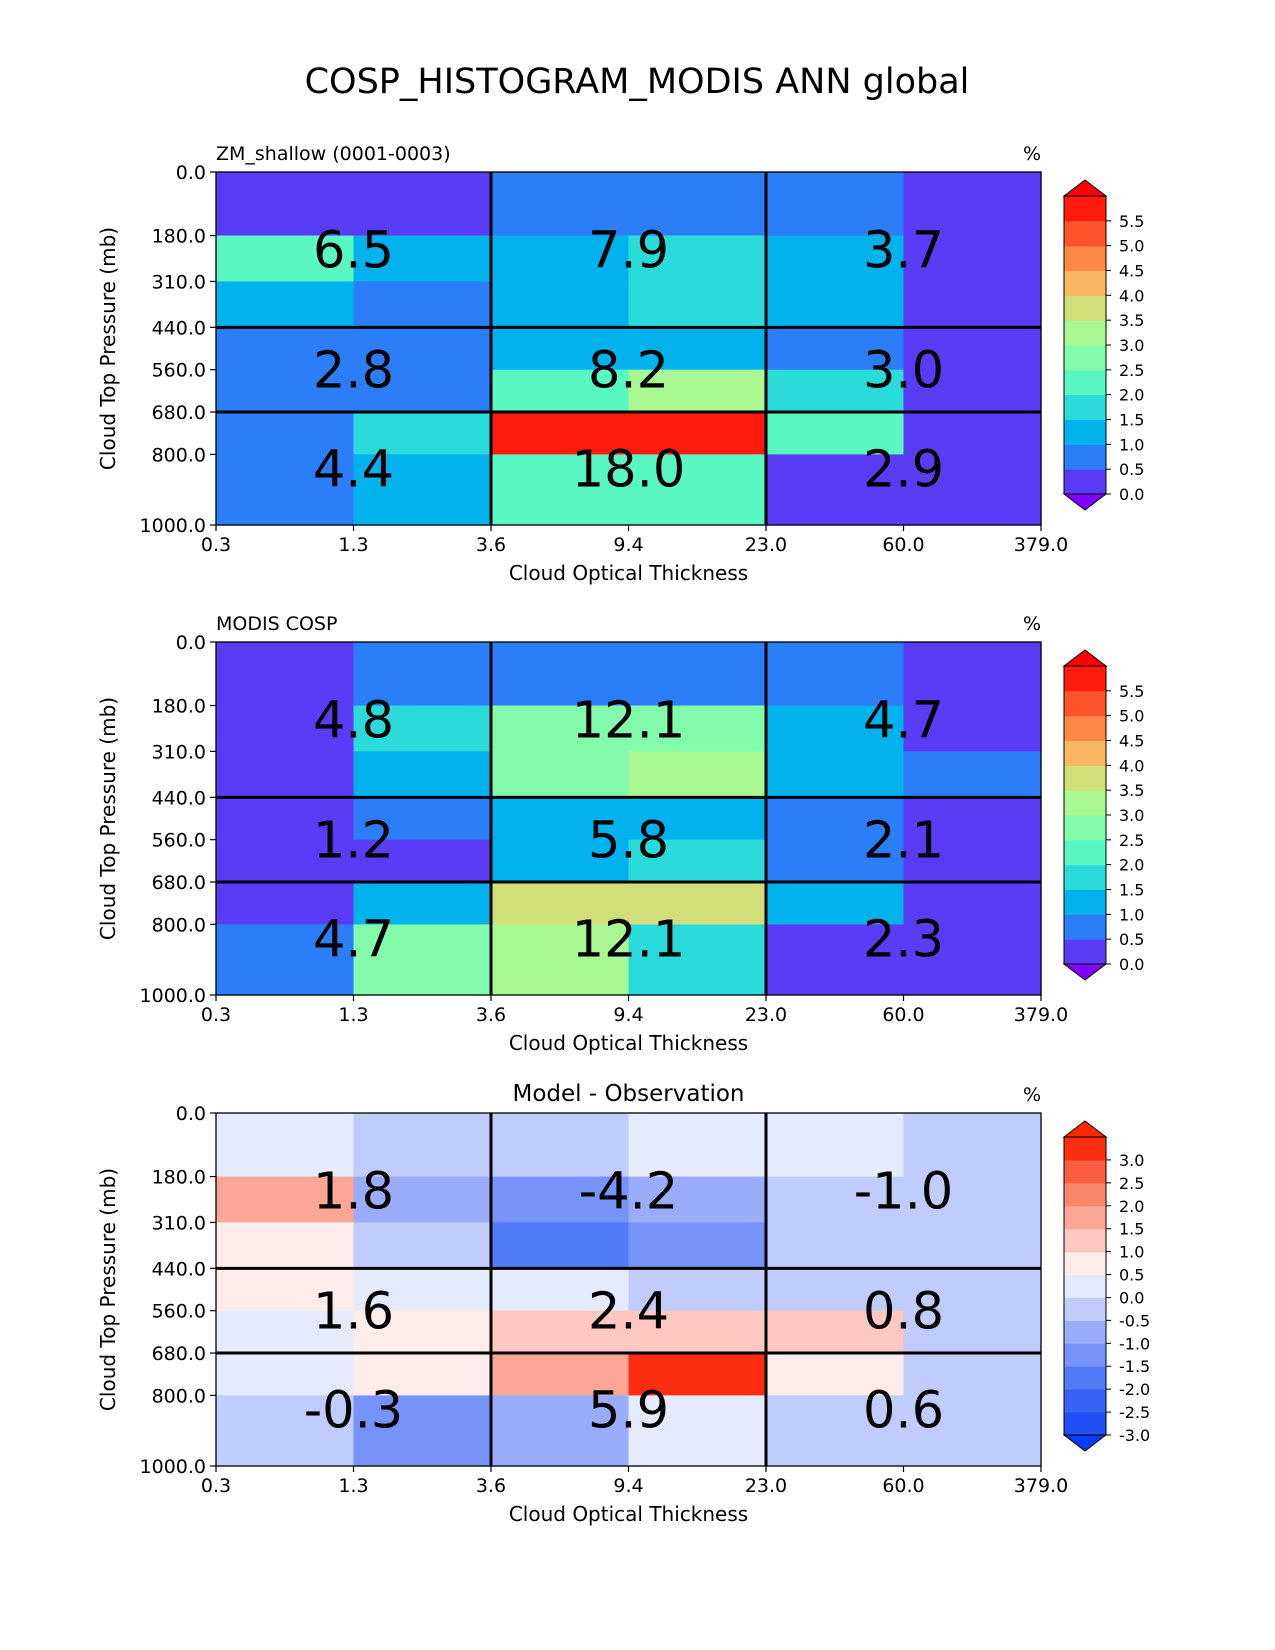 Image resolution: width=1275 pixels, height=1650 pixels. Describe the element at coordinates (1131, 295) in the screenshot. I see `colorbar-tick-label: 4.0` at that location.